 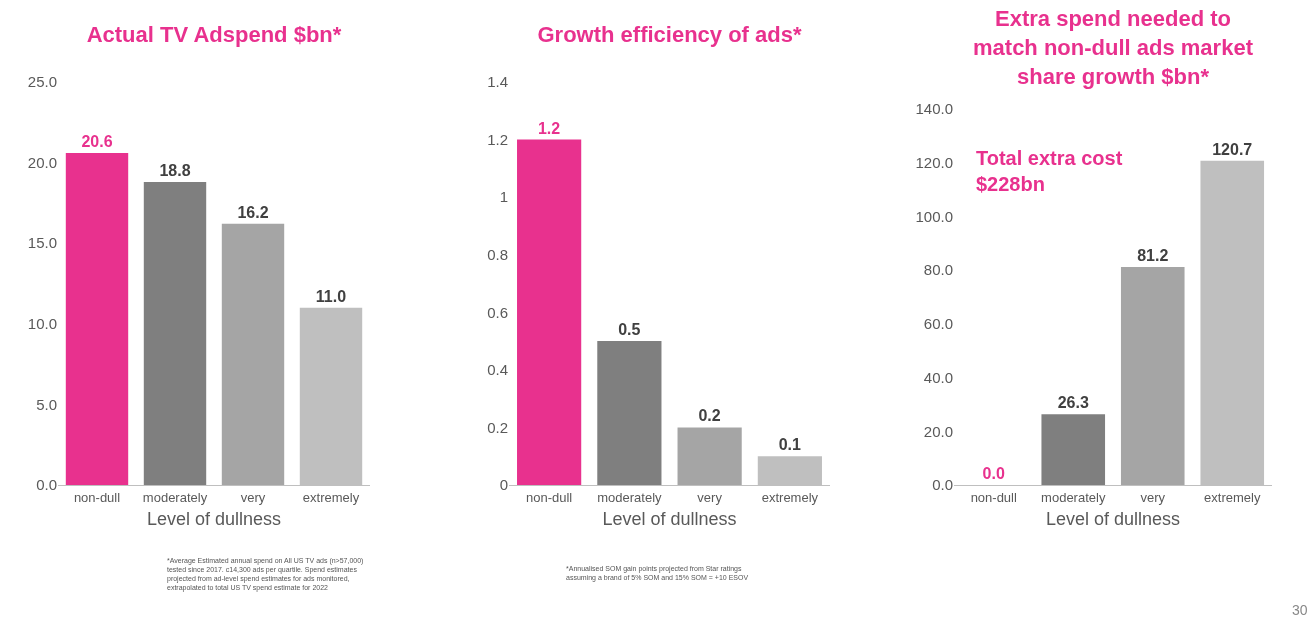 What do you see at coordinates (253, 212) in the screenshot?
I see `data-label: 16.2` at bounding box center [253, 212].